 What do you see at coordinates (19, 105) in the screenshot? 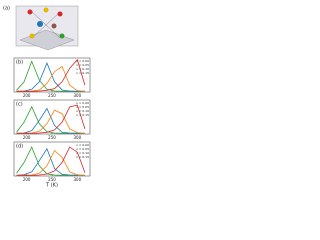
I see `panel-label: (c)` at bounding box center [19, 105].